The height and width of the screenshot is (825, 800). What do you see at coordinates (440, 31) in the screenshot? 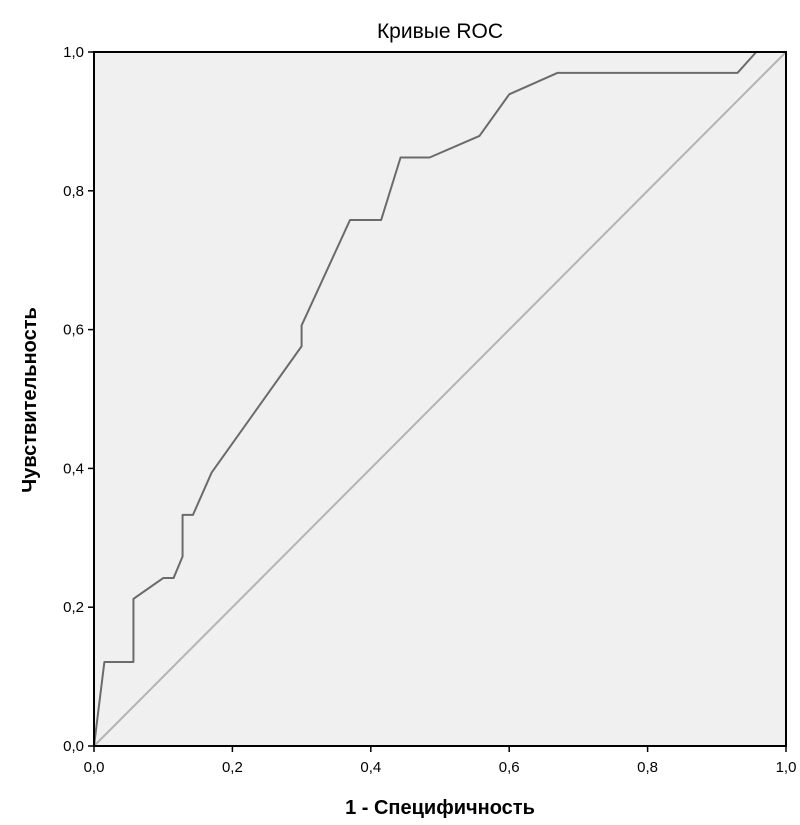
I see `chart-title: Кривые ROC` at bounding box center [440, 31].